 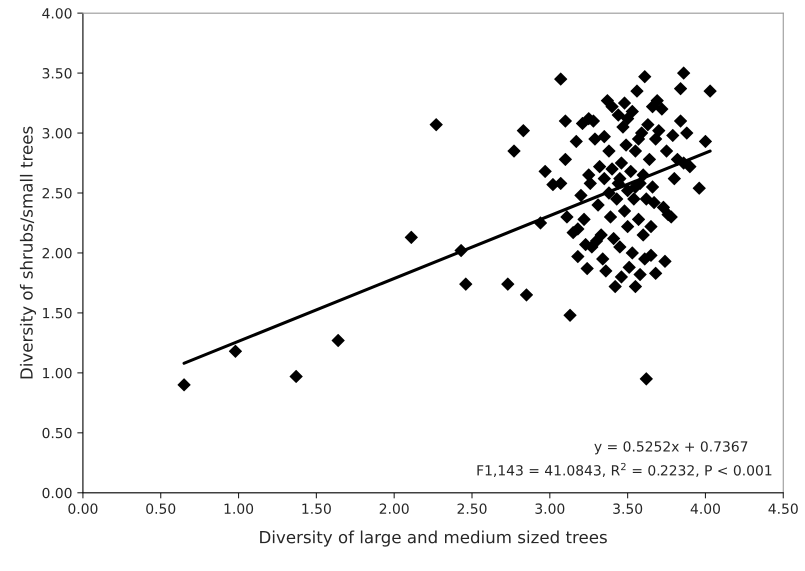 What do you see at coordinates (57, 373) in the screenshot?
I see `y-tick-label: 1.00` at bounding box center [57, 373].